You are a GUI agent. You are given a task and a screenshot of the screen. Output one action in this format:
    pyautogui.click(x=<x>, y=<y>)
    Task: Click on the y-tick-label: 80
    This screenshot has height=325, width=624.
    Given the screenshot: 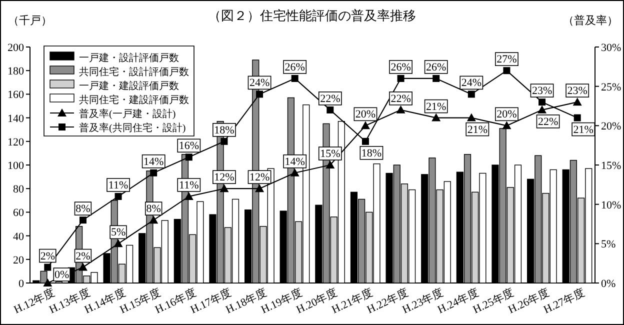 What is the action you would take?
    pyautogui.click(x=18, y=190)
    